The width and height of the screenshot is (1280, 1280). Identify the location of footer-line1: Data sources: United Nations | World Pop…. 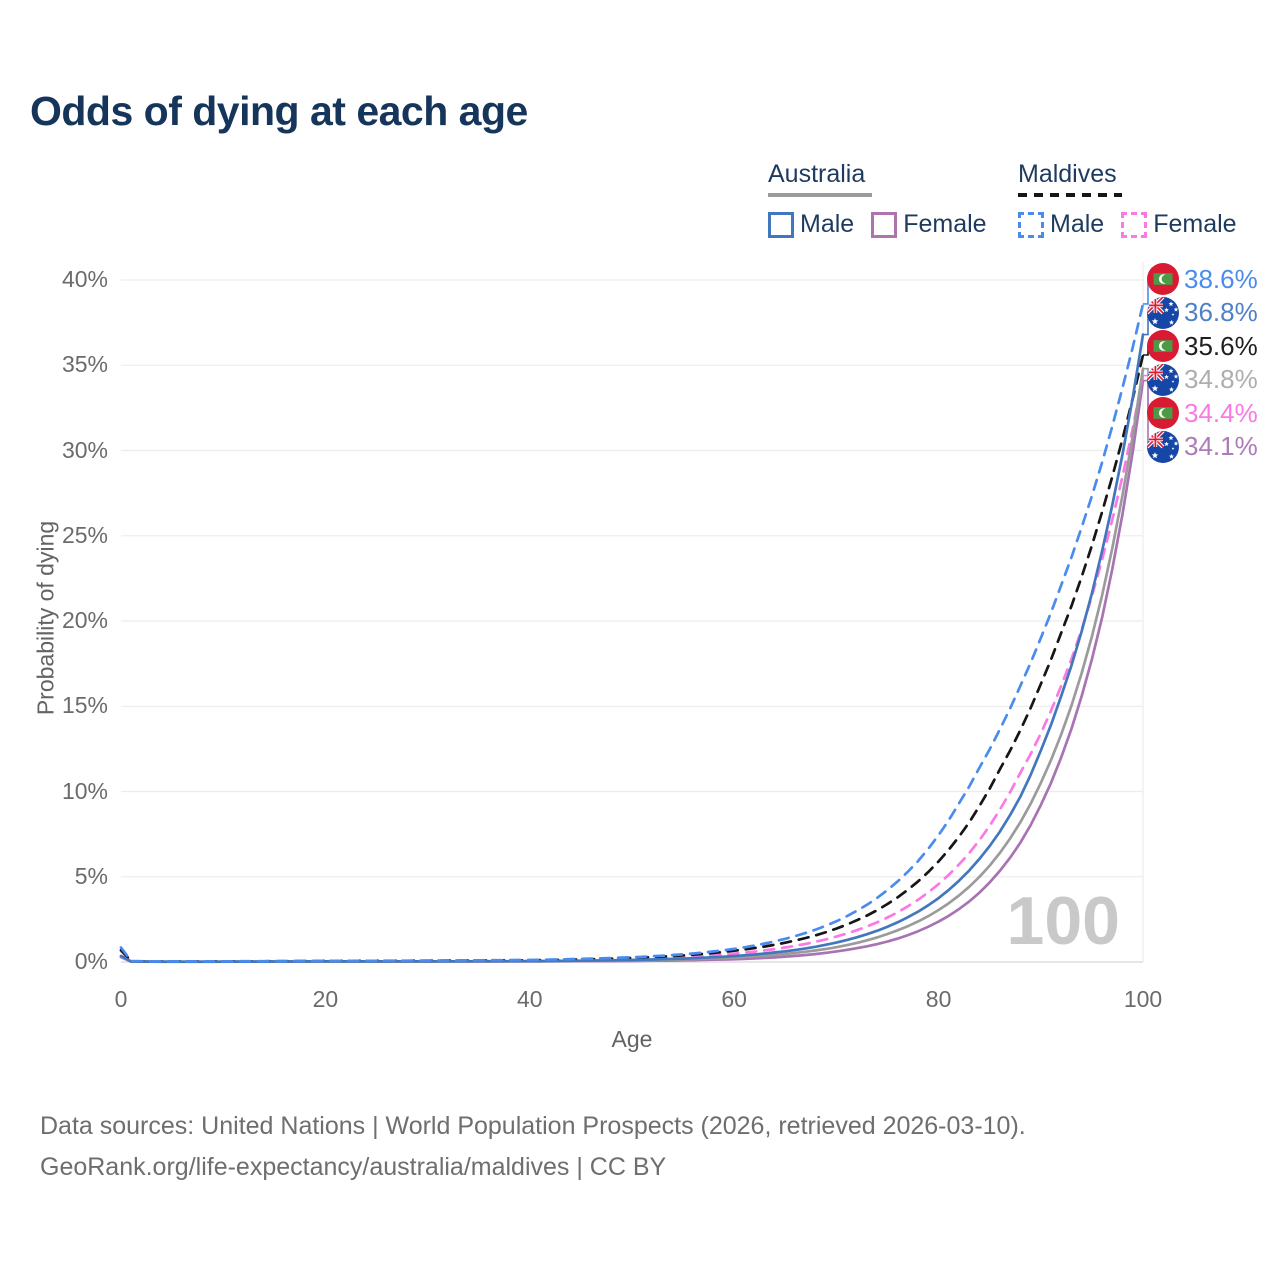
(533, 1126).